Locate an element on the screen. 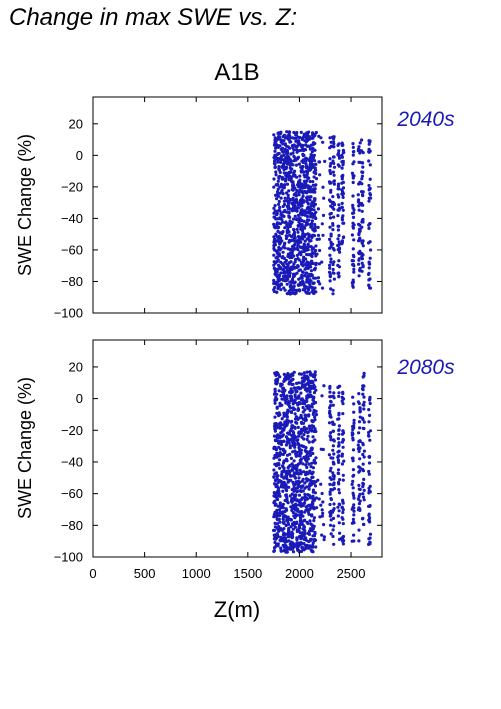 This screenshot has height=709, width=501. y-tick-label: −80 is located at coordinates (72, 525).